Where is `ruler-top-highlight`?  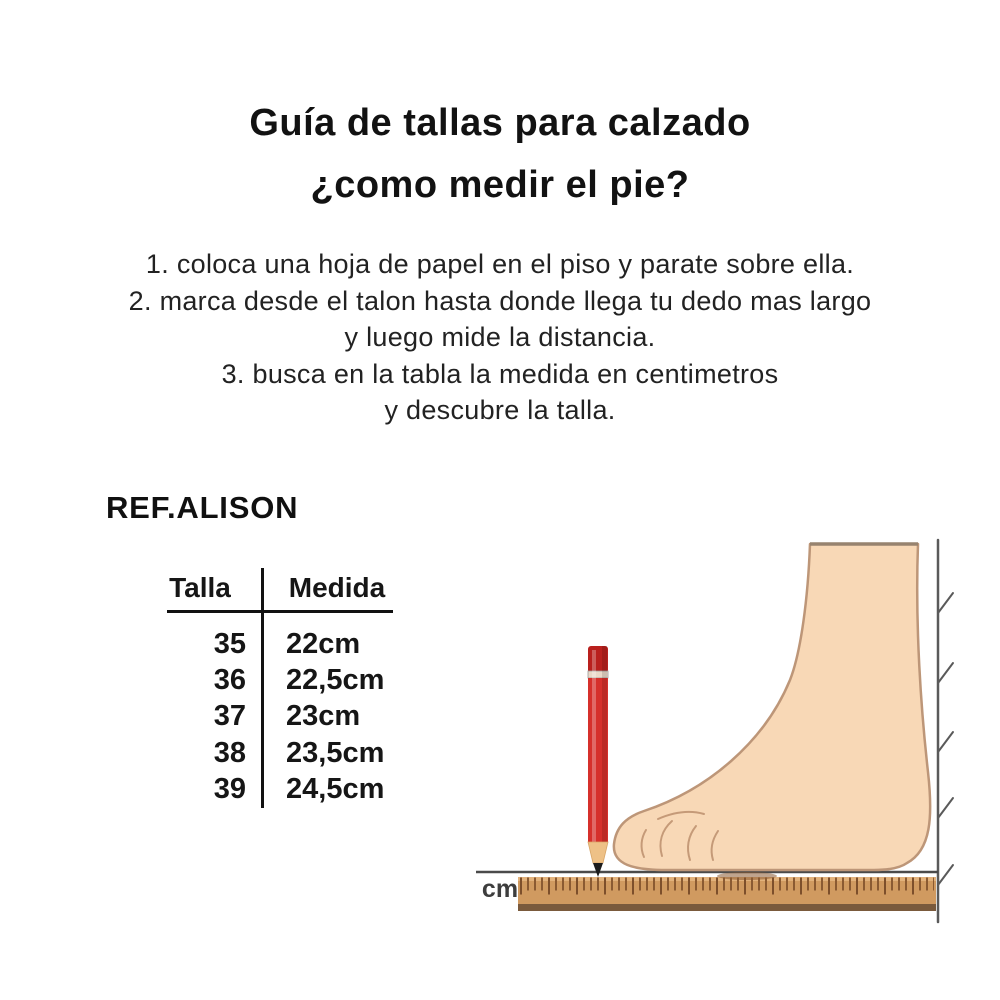
ruler-top-highlight is located at coordinates (727, 879).